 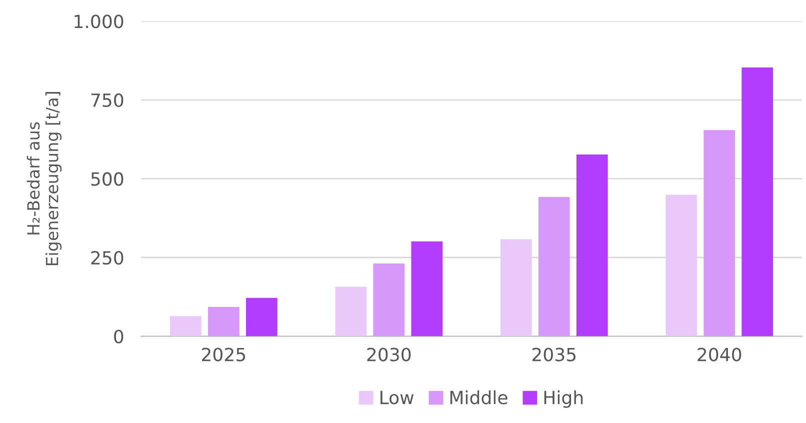 What do you see at coordinates (554, 355) in the screenshot?
I see `x-tick-label: 2035` at bounding box center [554, 355].